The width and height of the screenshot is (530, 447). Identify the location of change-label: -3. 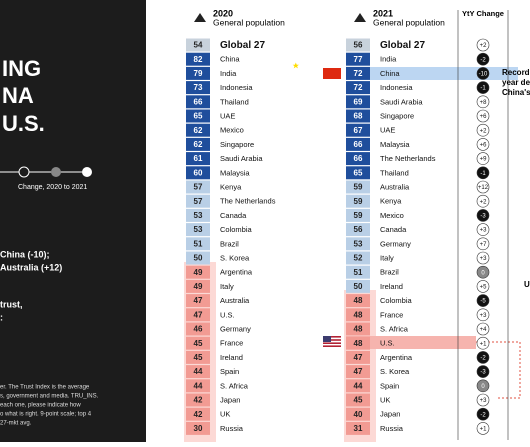
(483, 216).